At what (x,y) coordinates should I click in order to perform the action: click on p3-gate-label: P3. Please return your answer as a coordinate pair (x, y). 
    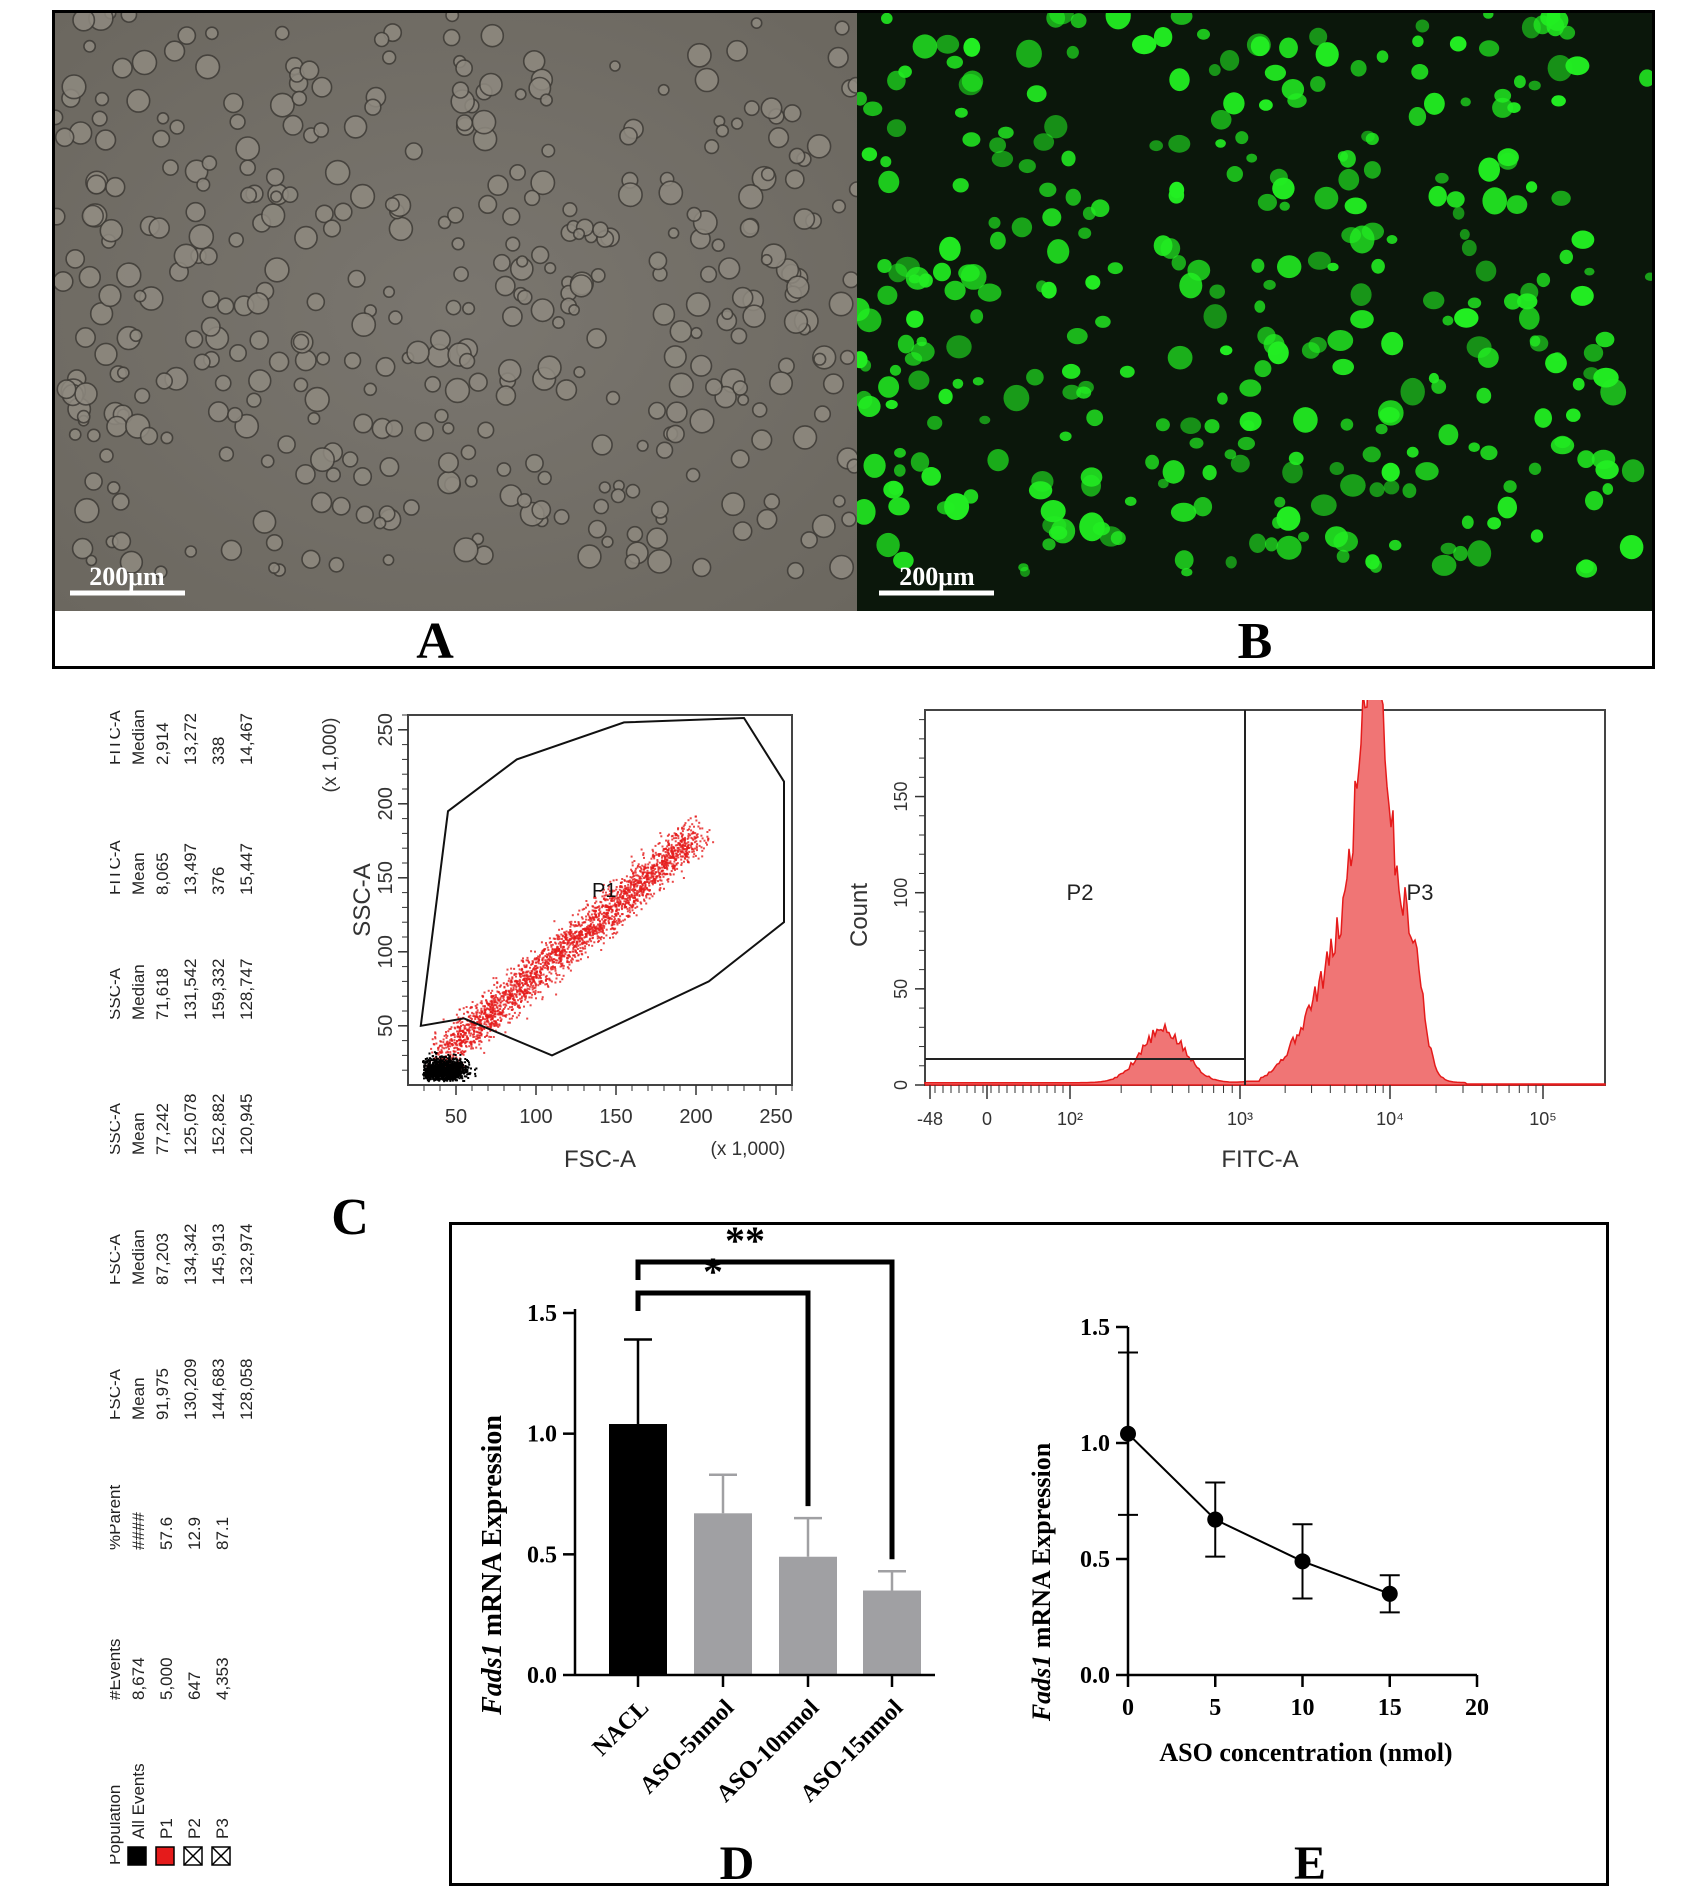
    Looking at the image, I should click on (1420, 892).